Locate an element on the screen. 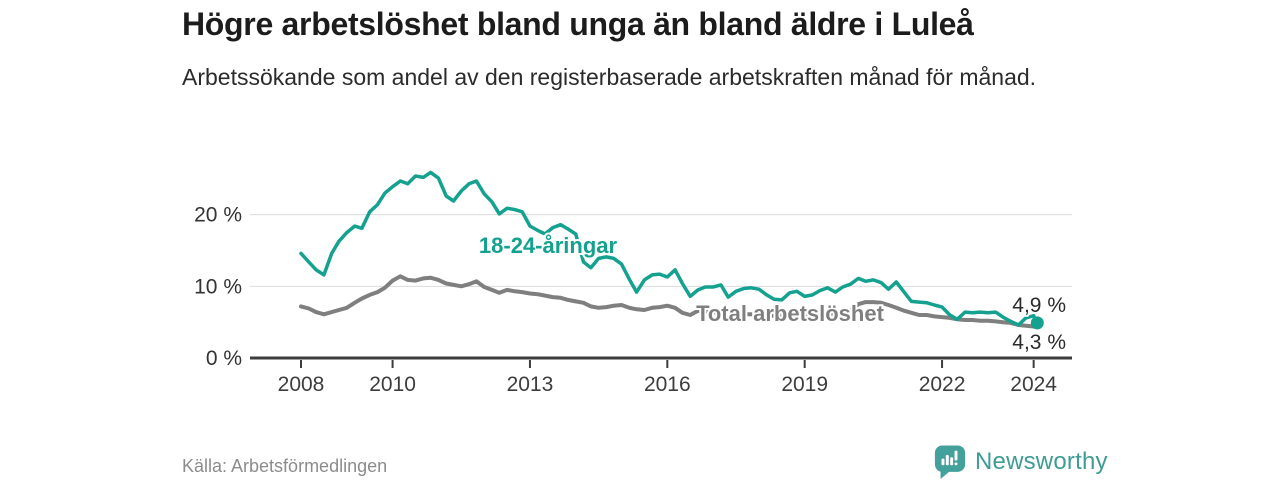 This screenshot has height=480, width=1280. x-axis is located at coordinates (661, 362).